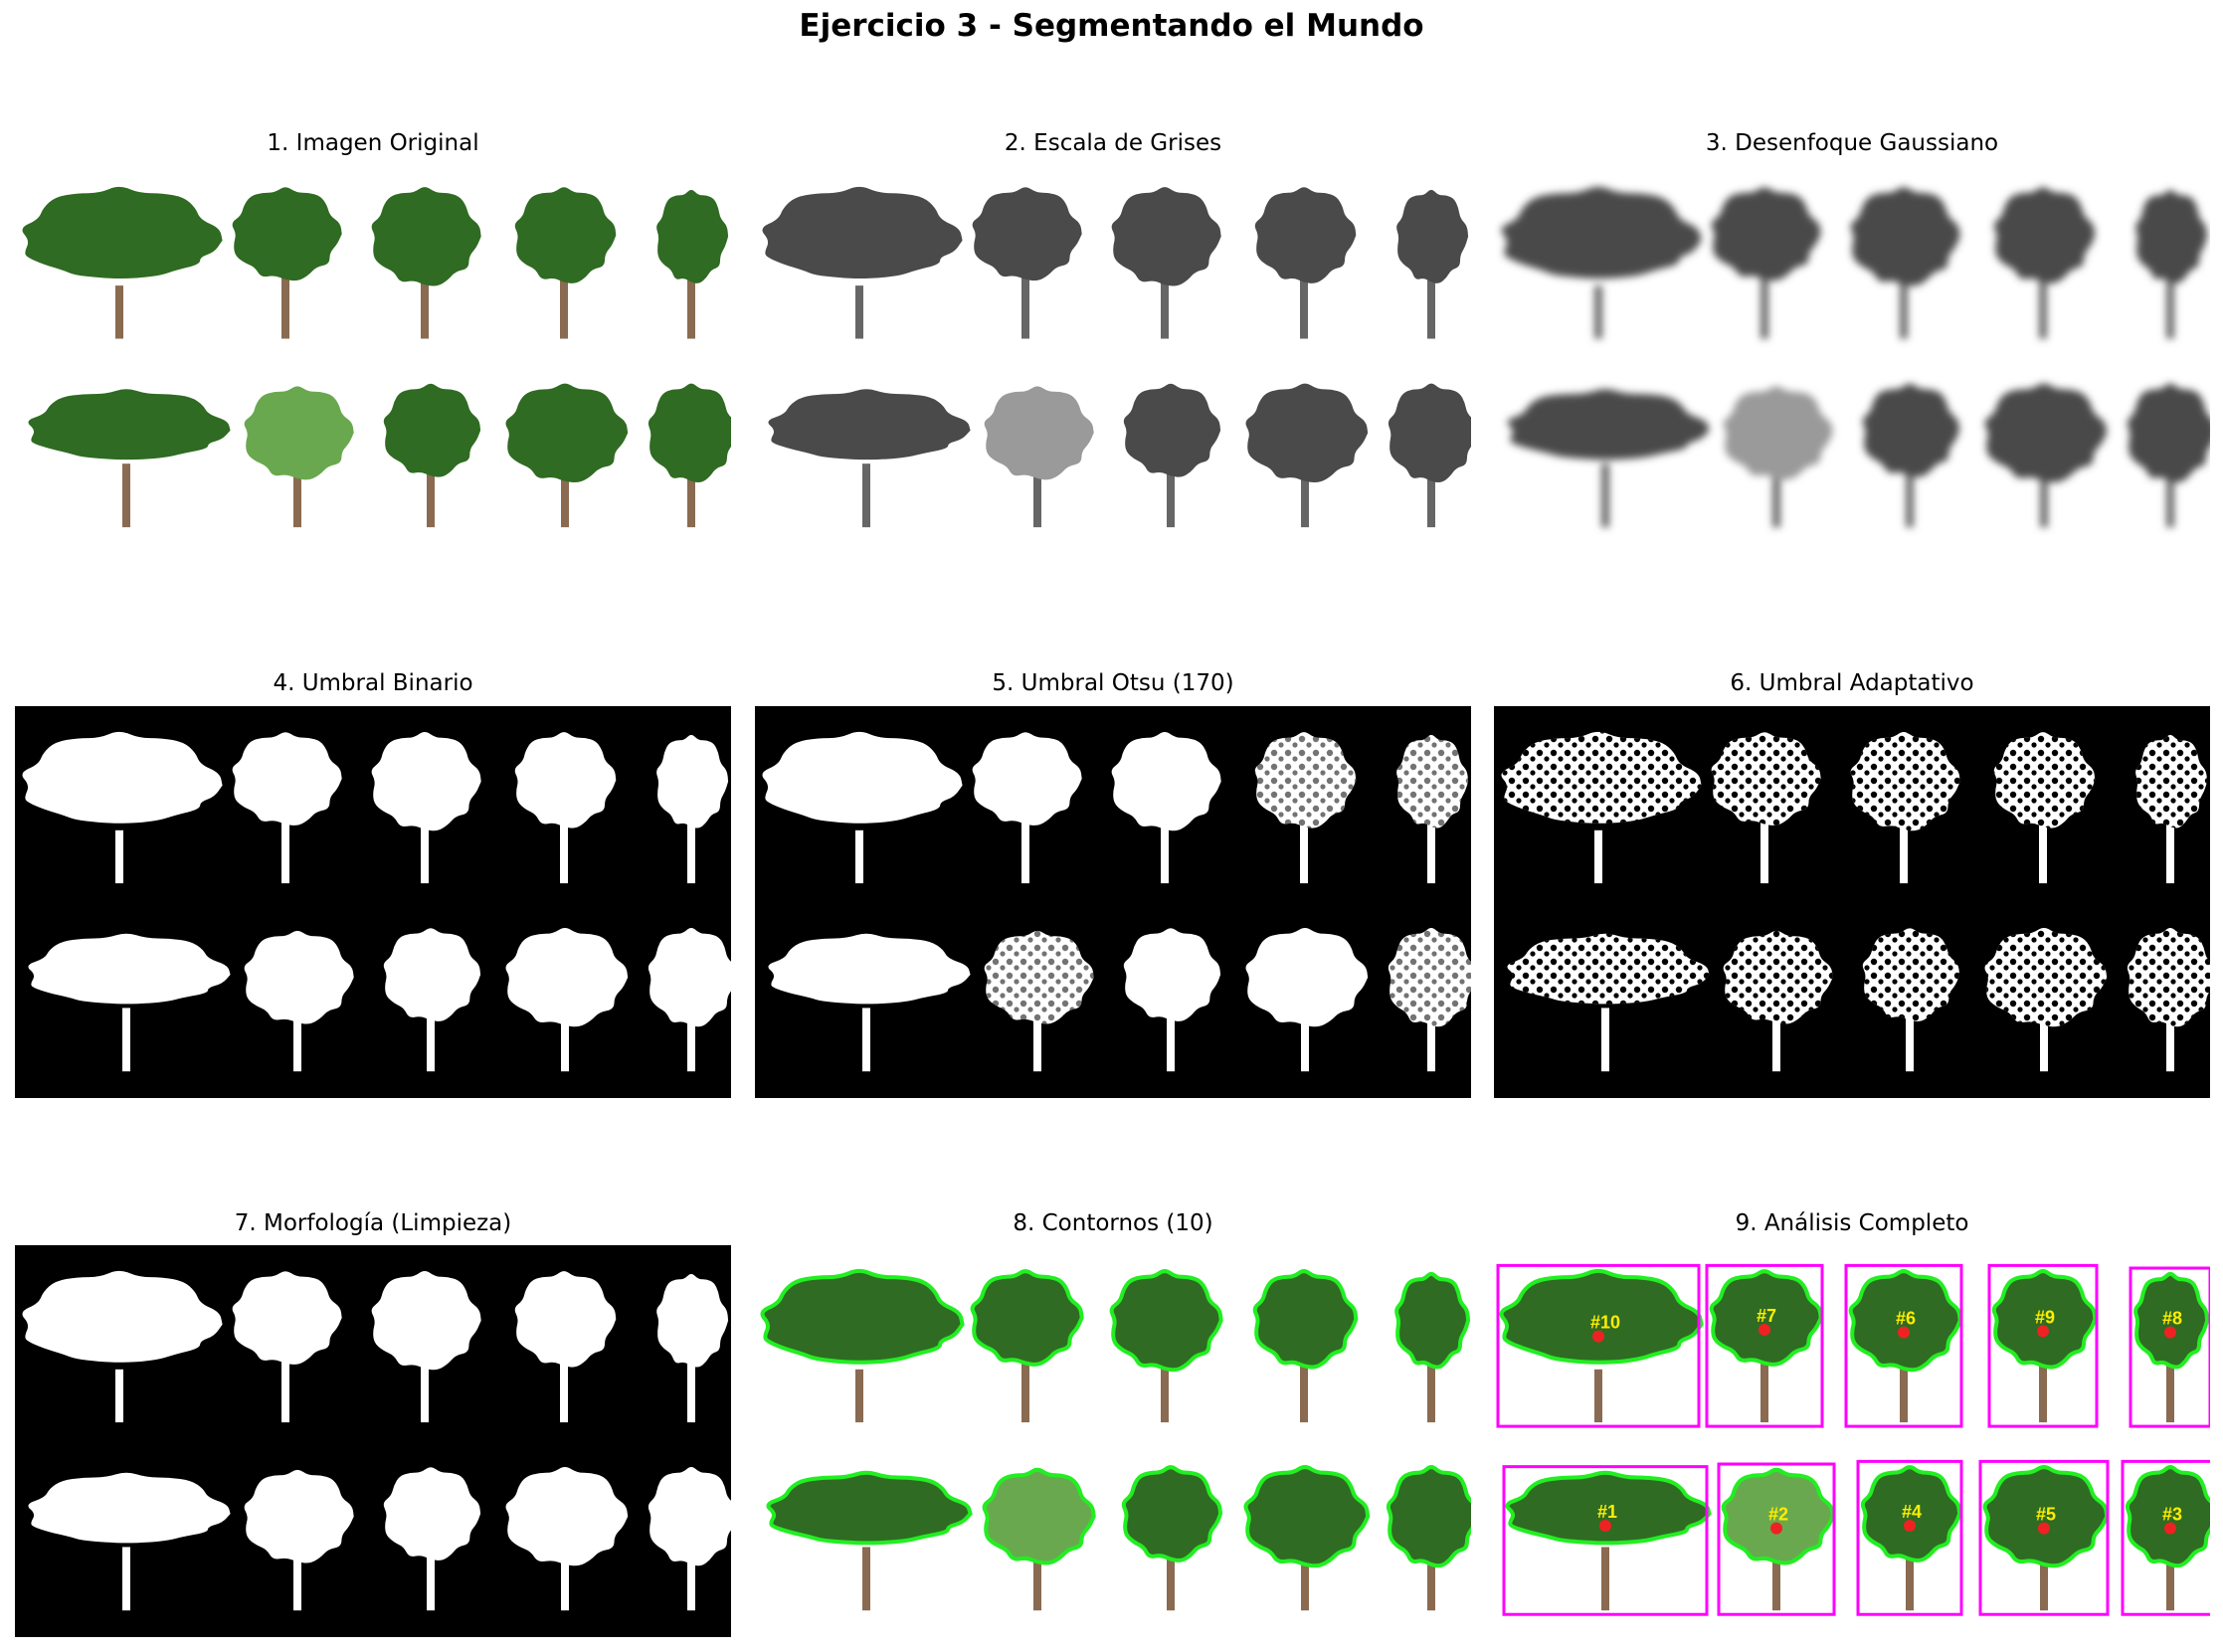 This screenshot has width=2223, height=1652. I want to click on tree-1: #10, so click(1600, 1345).